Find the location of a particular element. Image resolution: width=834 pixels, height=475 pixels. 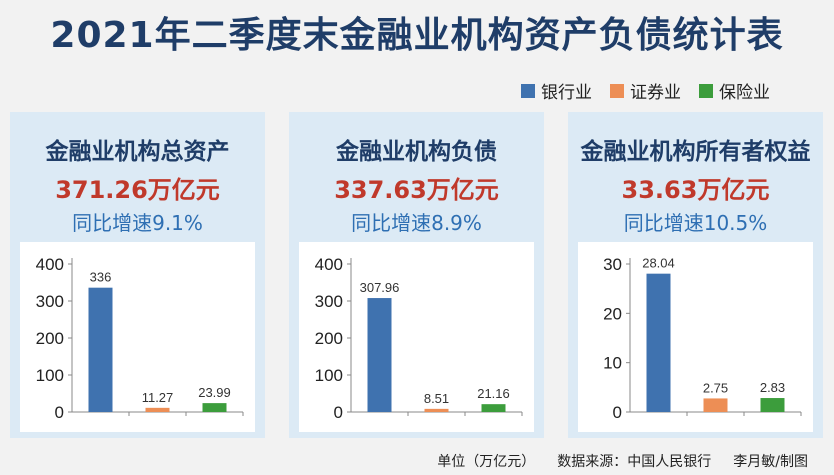

chart-liabilities: 0 100 200 300 400 307.96 8.51 21.16 is located at coordinates (416, 337).